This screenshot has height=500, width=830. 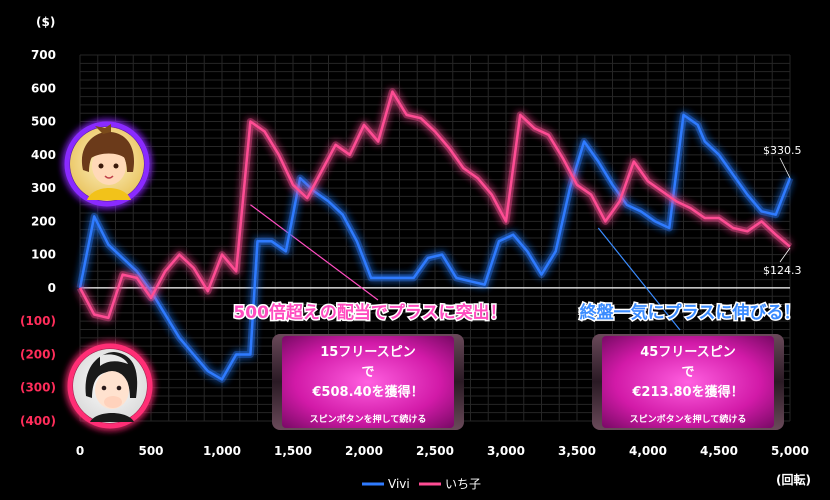 I want to click on end-label-vivi: $330.5, so click(x=782, y=150).